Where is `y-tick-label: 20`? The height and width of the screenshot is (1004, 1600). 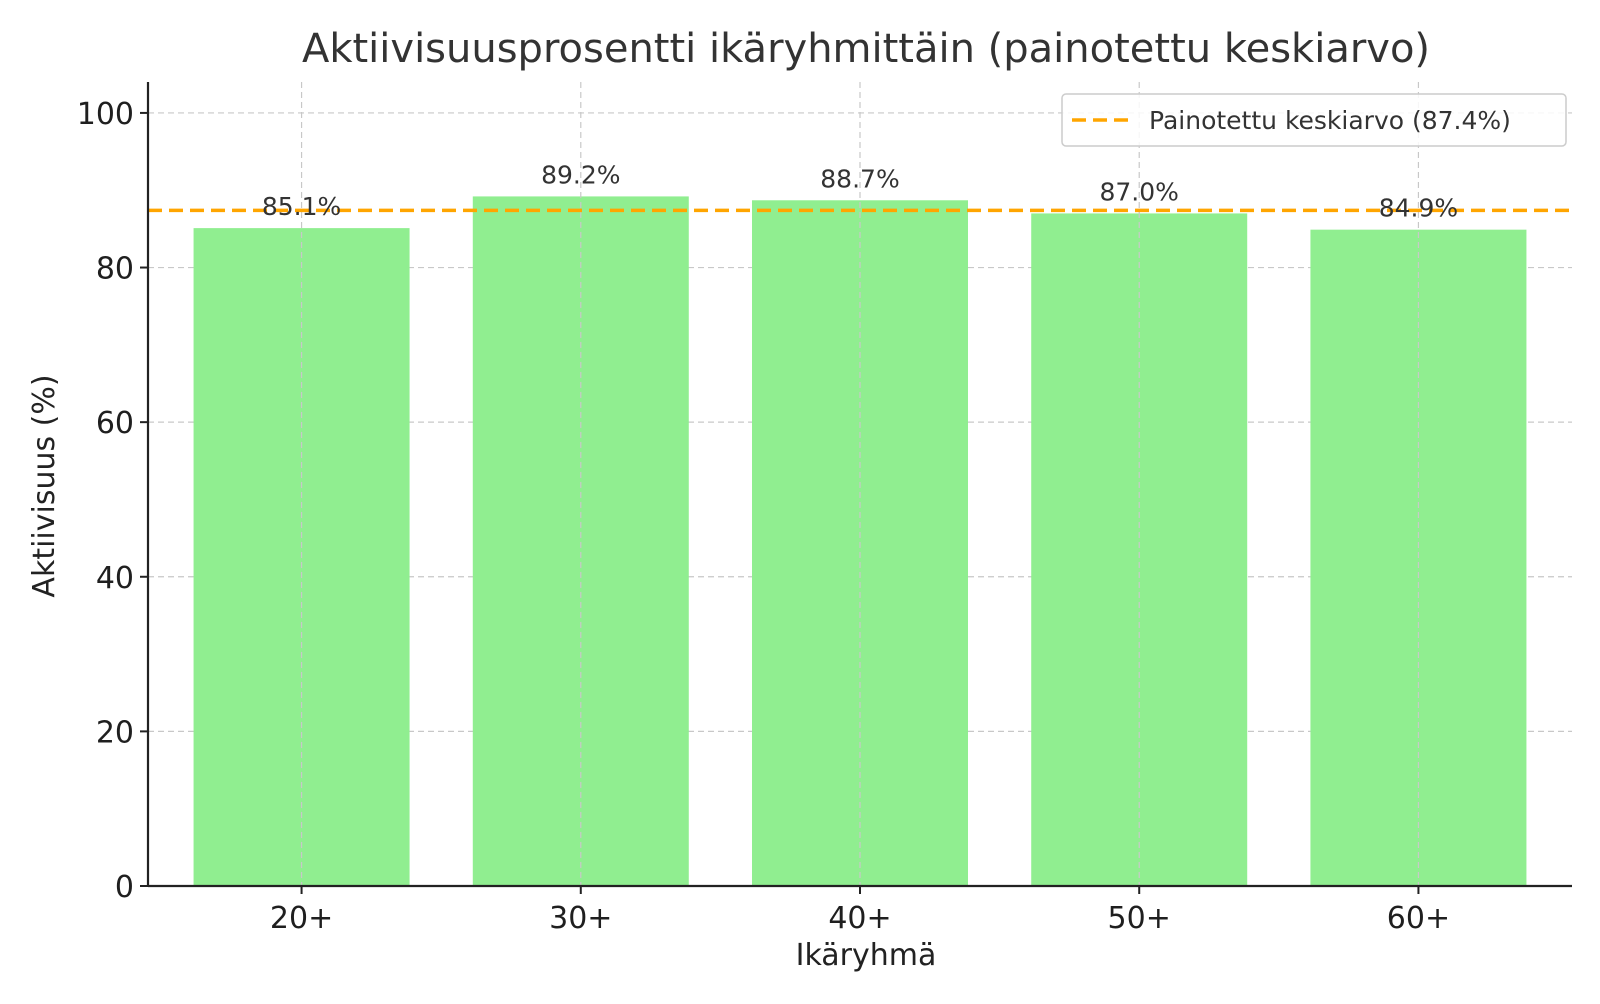 y-tick-label: 20 is located at coordinates (115, 732).